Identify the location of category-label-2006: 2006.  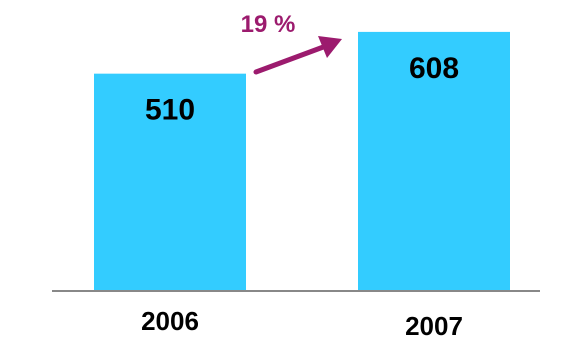
(170, 321).